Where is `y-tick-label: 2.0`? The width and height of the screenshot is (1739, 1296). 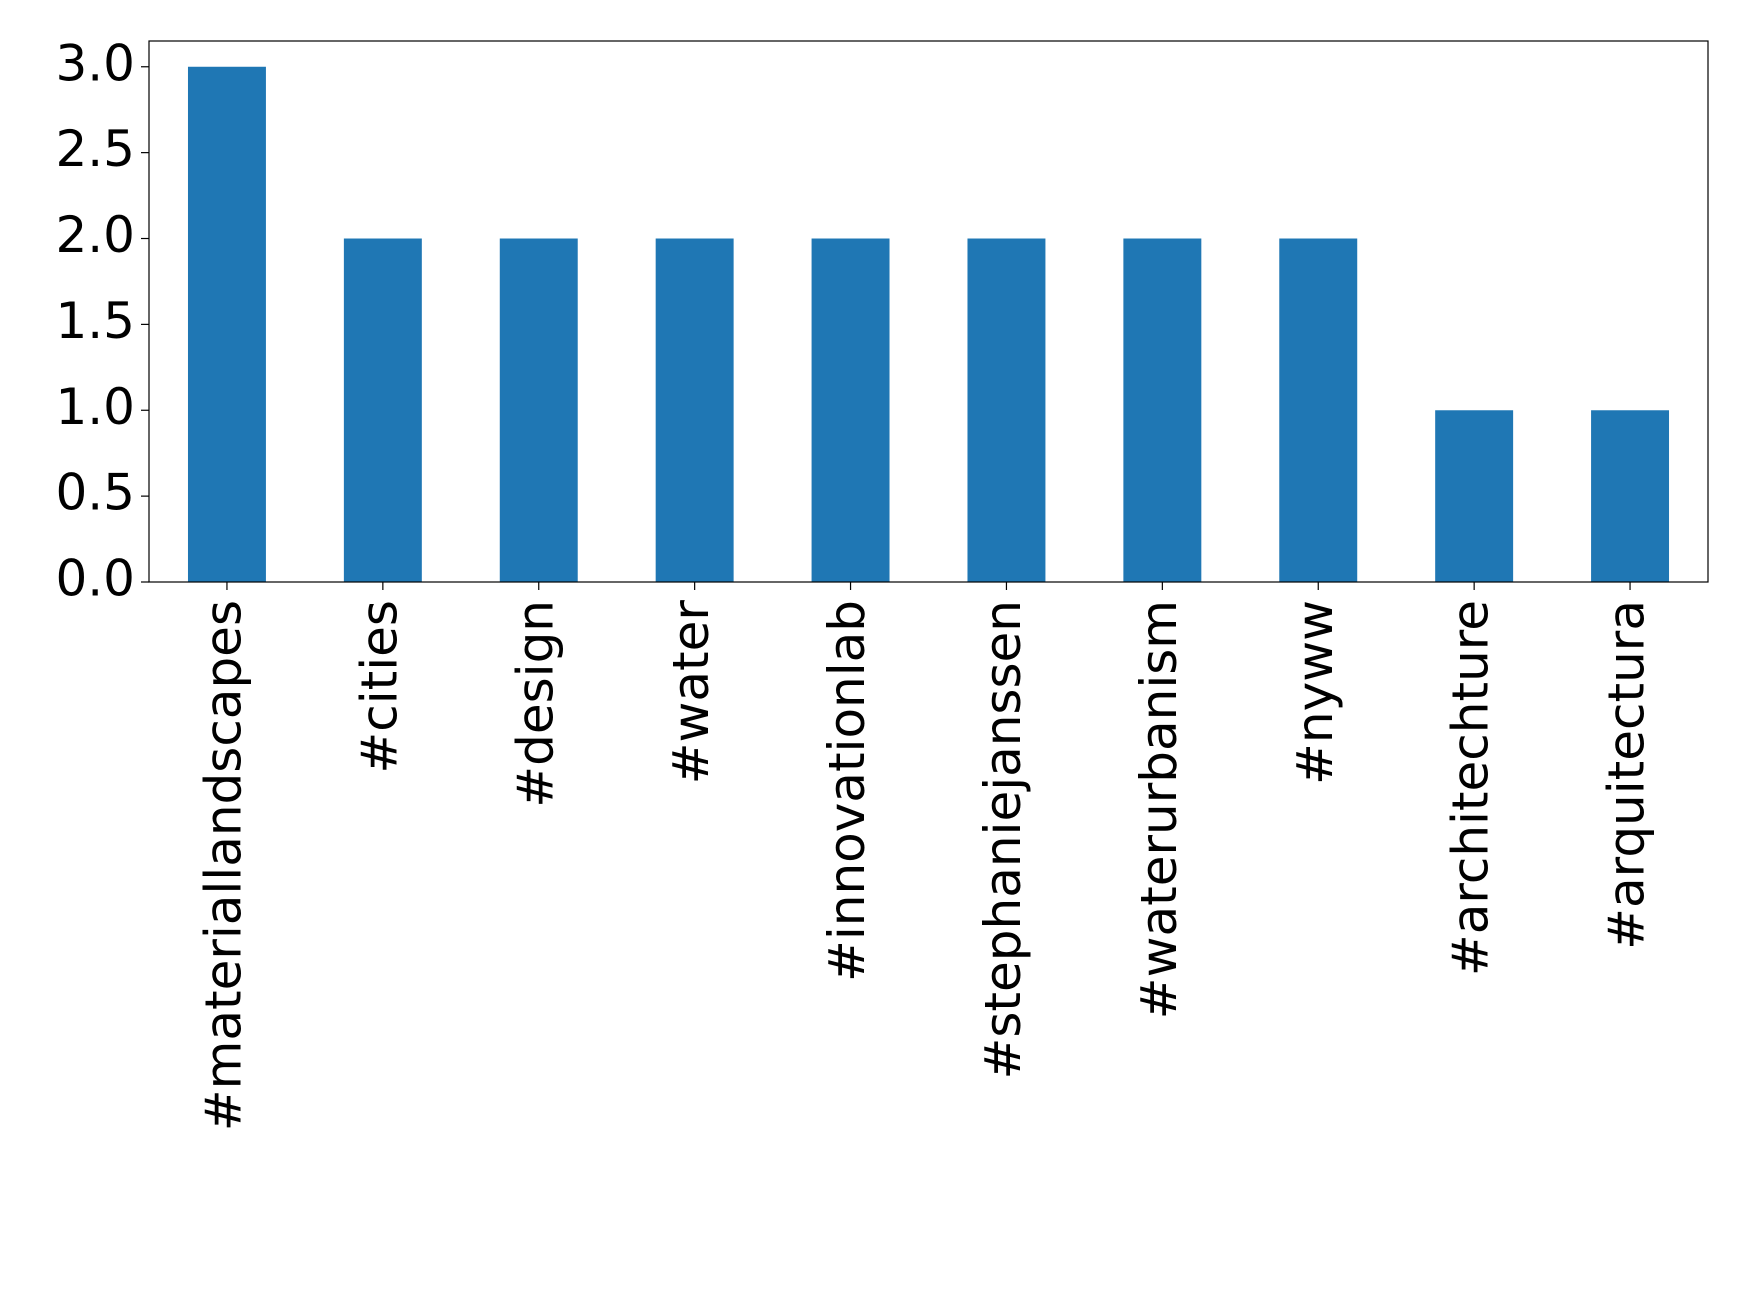
y-tick-label: 2.0 is located at coordinates (95, 235).